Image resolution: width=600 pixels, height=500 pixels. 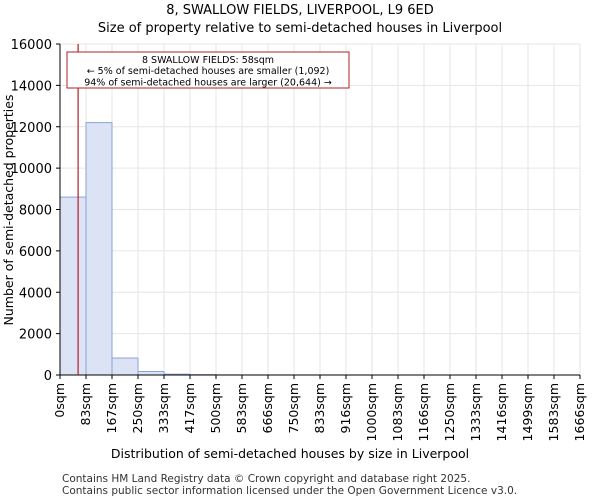 What do you see at coordinates (208, 60) in the screenshot?
I see `annotation-line-1: 8 SWALLOW FIELDS: 58sqm` at bounding box center [208, 60].